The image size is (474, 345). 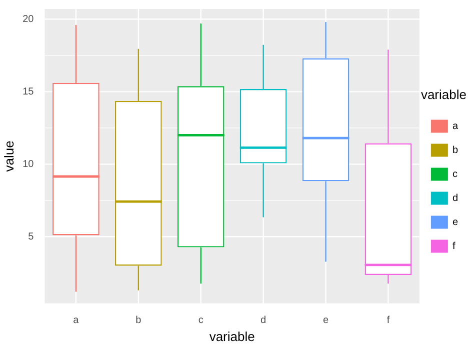 What do you see at coordinates (76, 320) in the screenshot?
I see `x-tick-label: a` at bounding box center [76, 320].